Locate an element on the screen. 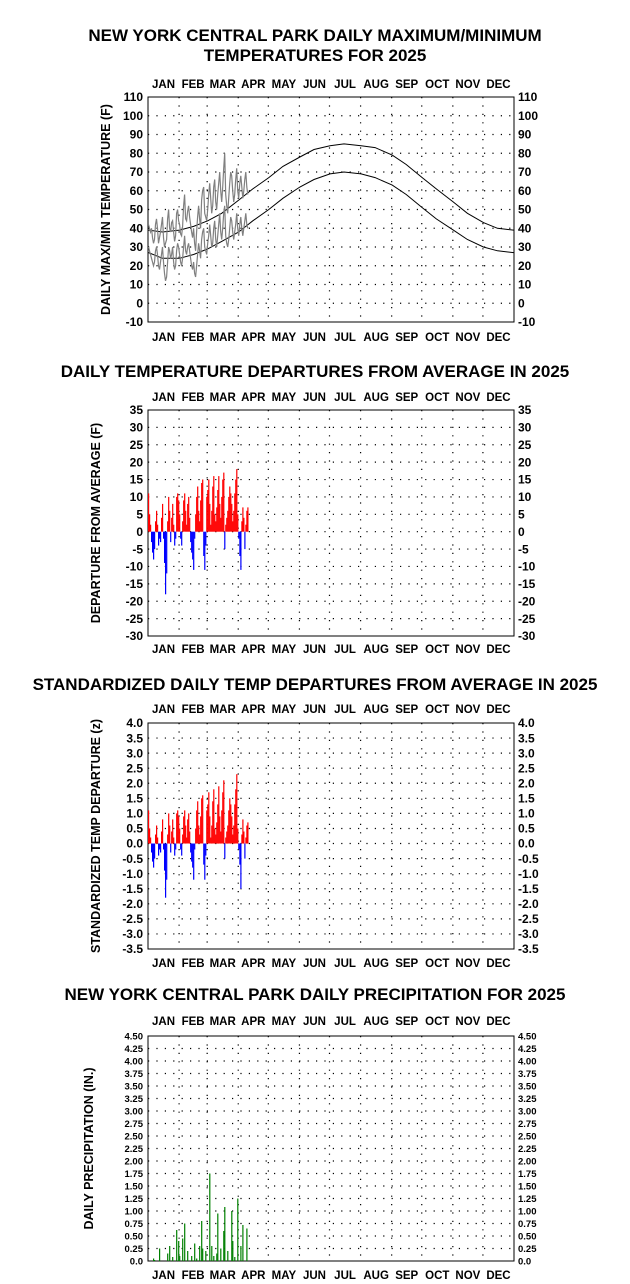 This screenshot has height=1284, width=630. chart4-month-bottom: JUN is located at coordinates (314, 1276).